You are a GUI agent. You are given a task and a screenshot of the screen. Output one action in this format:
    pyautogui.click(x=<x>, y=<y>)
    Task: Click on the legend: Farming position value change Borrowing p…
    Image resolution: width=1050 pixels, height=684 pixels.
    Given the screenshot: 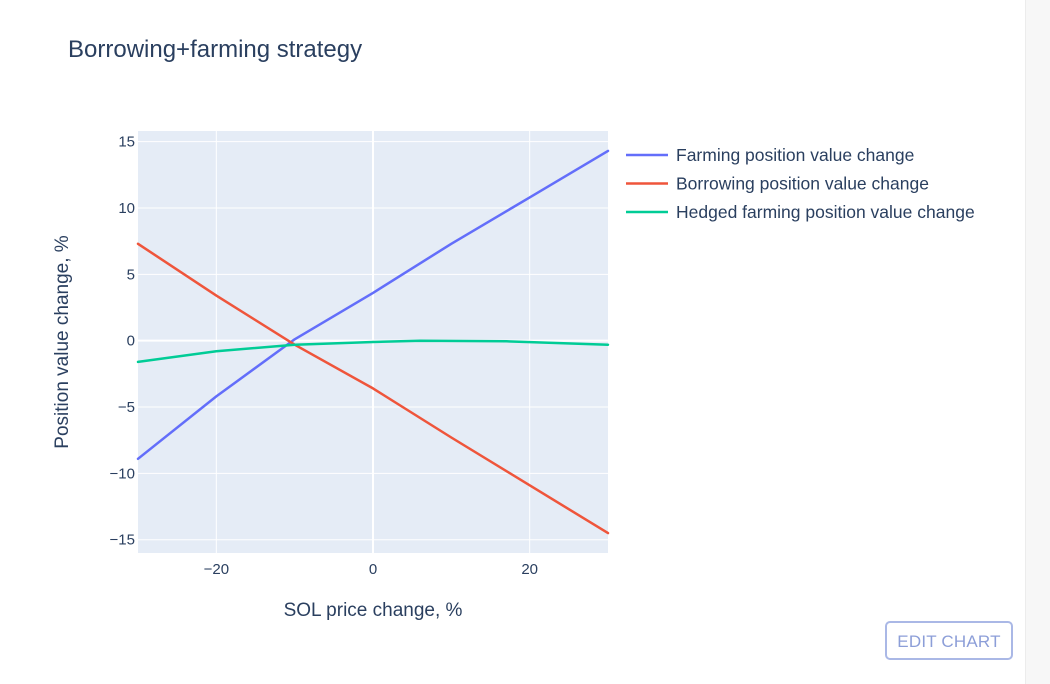 What is the action you would take?
    pyautogui.click(x=800, y=183)
    